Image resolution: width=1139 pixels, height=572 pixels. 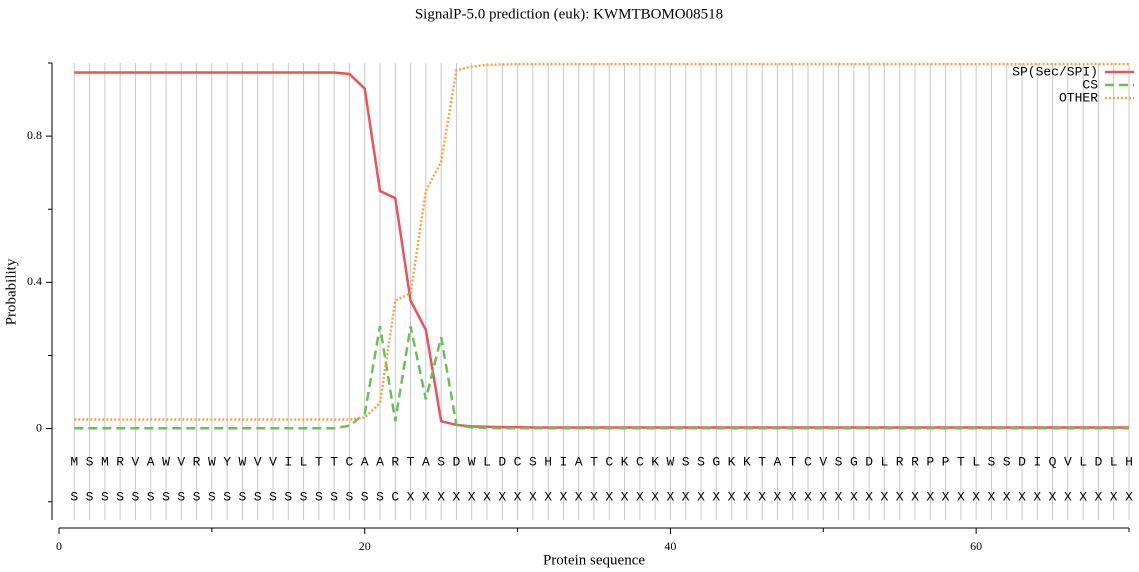 I want to click on residue: Y, so click(x=227, y=461).